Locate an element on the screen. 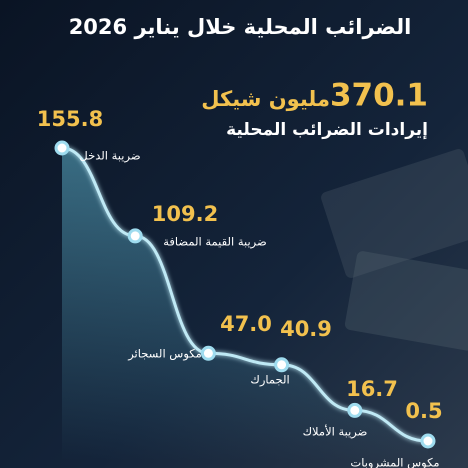 This screenshot has width=468, height=468. total-unit: مليون شيكل is located at coordinates (265, 99).